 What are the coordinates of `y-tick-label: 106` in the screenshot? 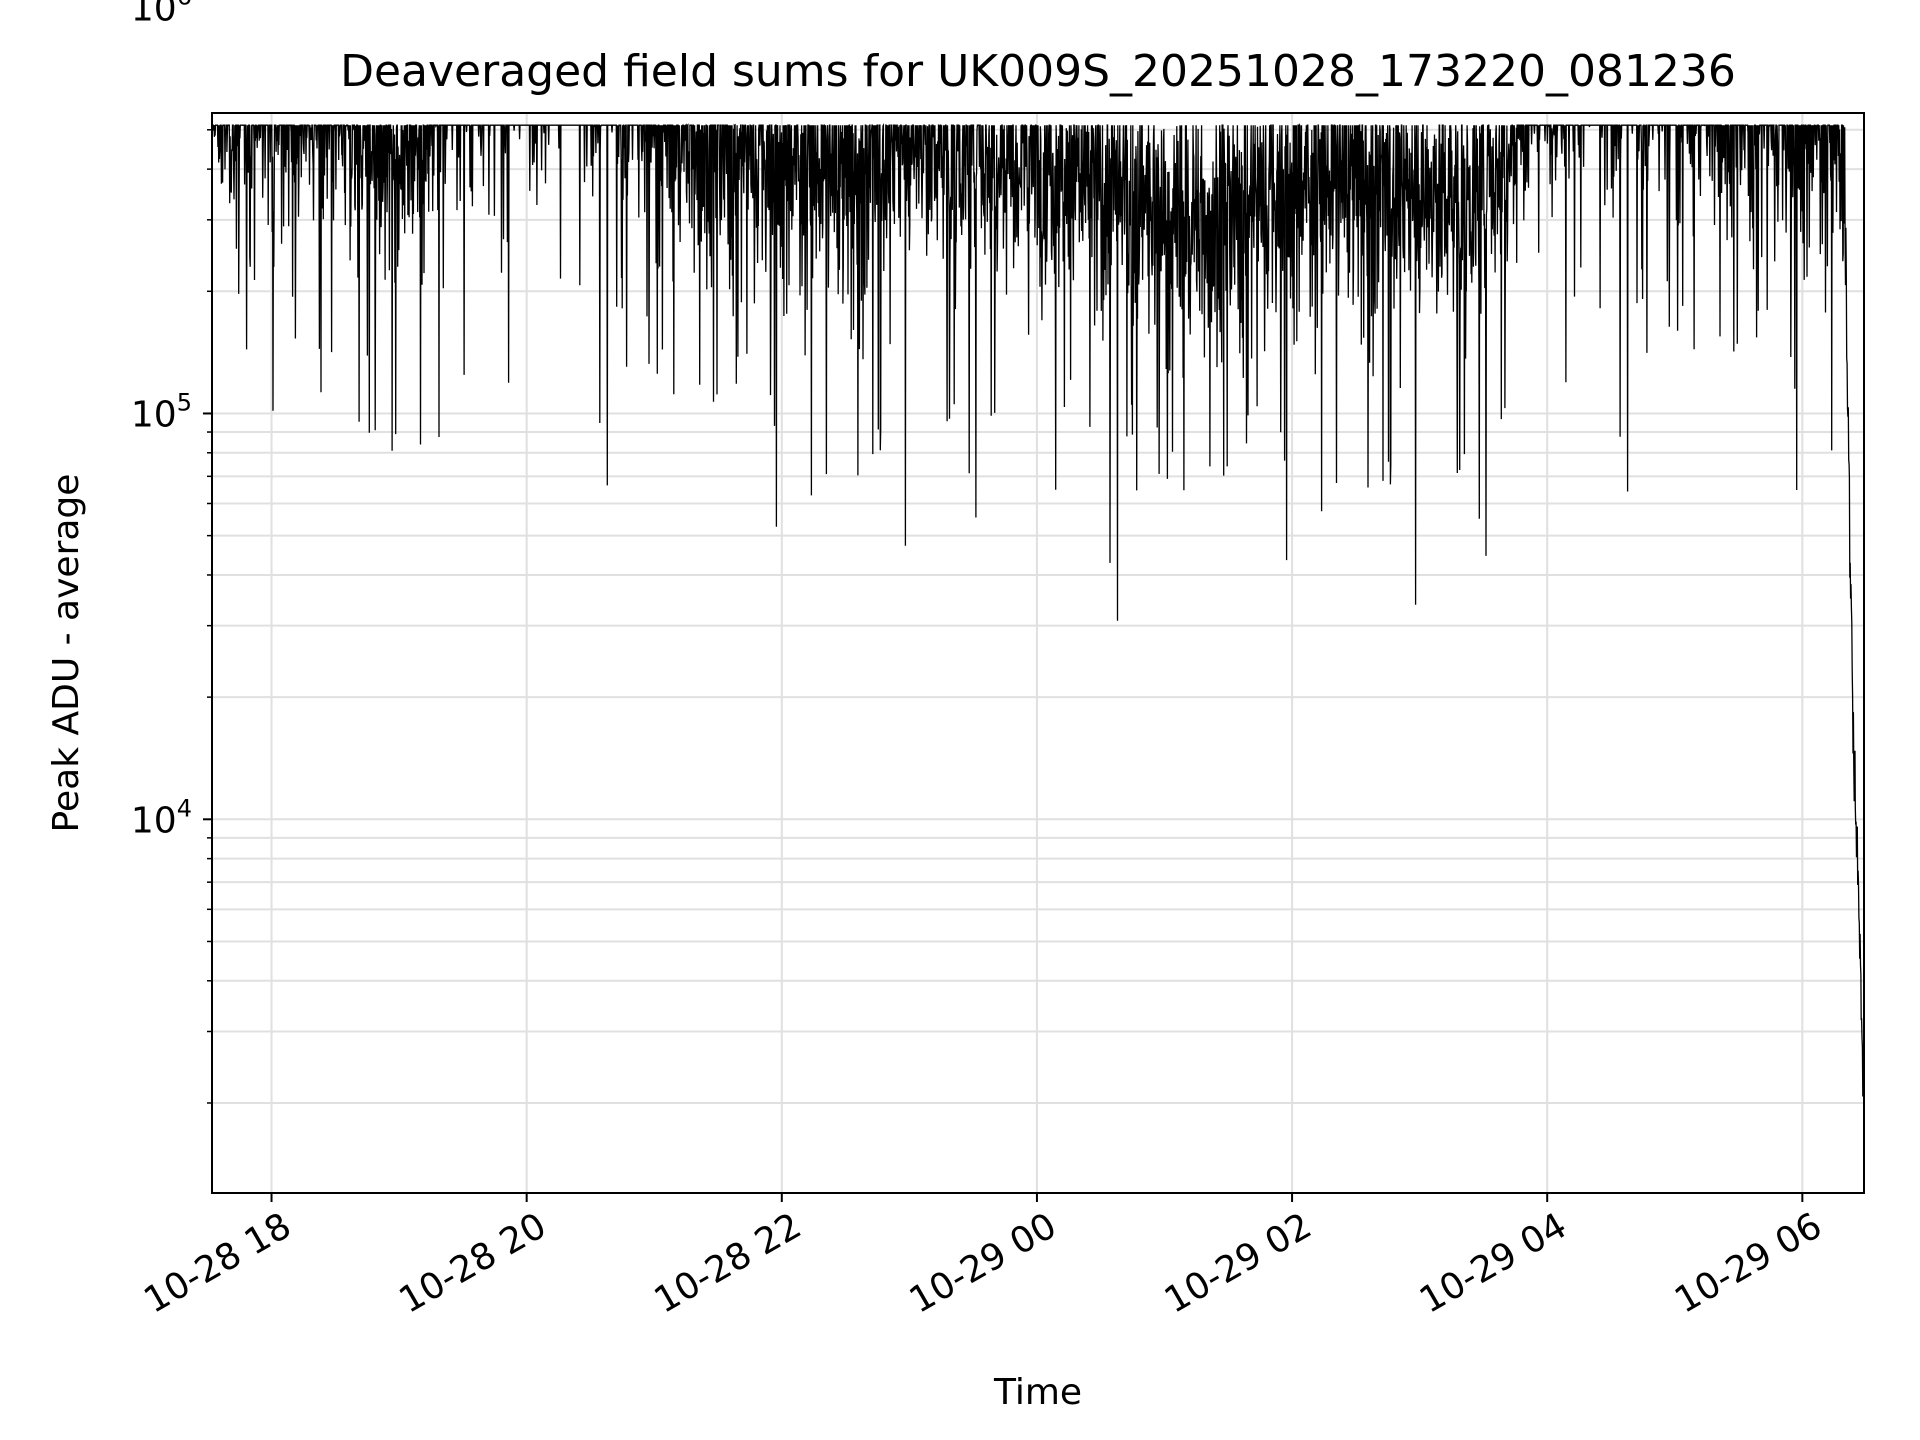 It's located at (161, 15).